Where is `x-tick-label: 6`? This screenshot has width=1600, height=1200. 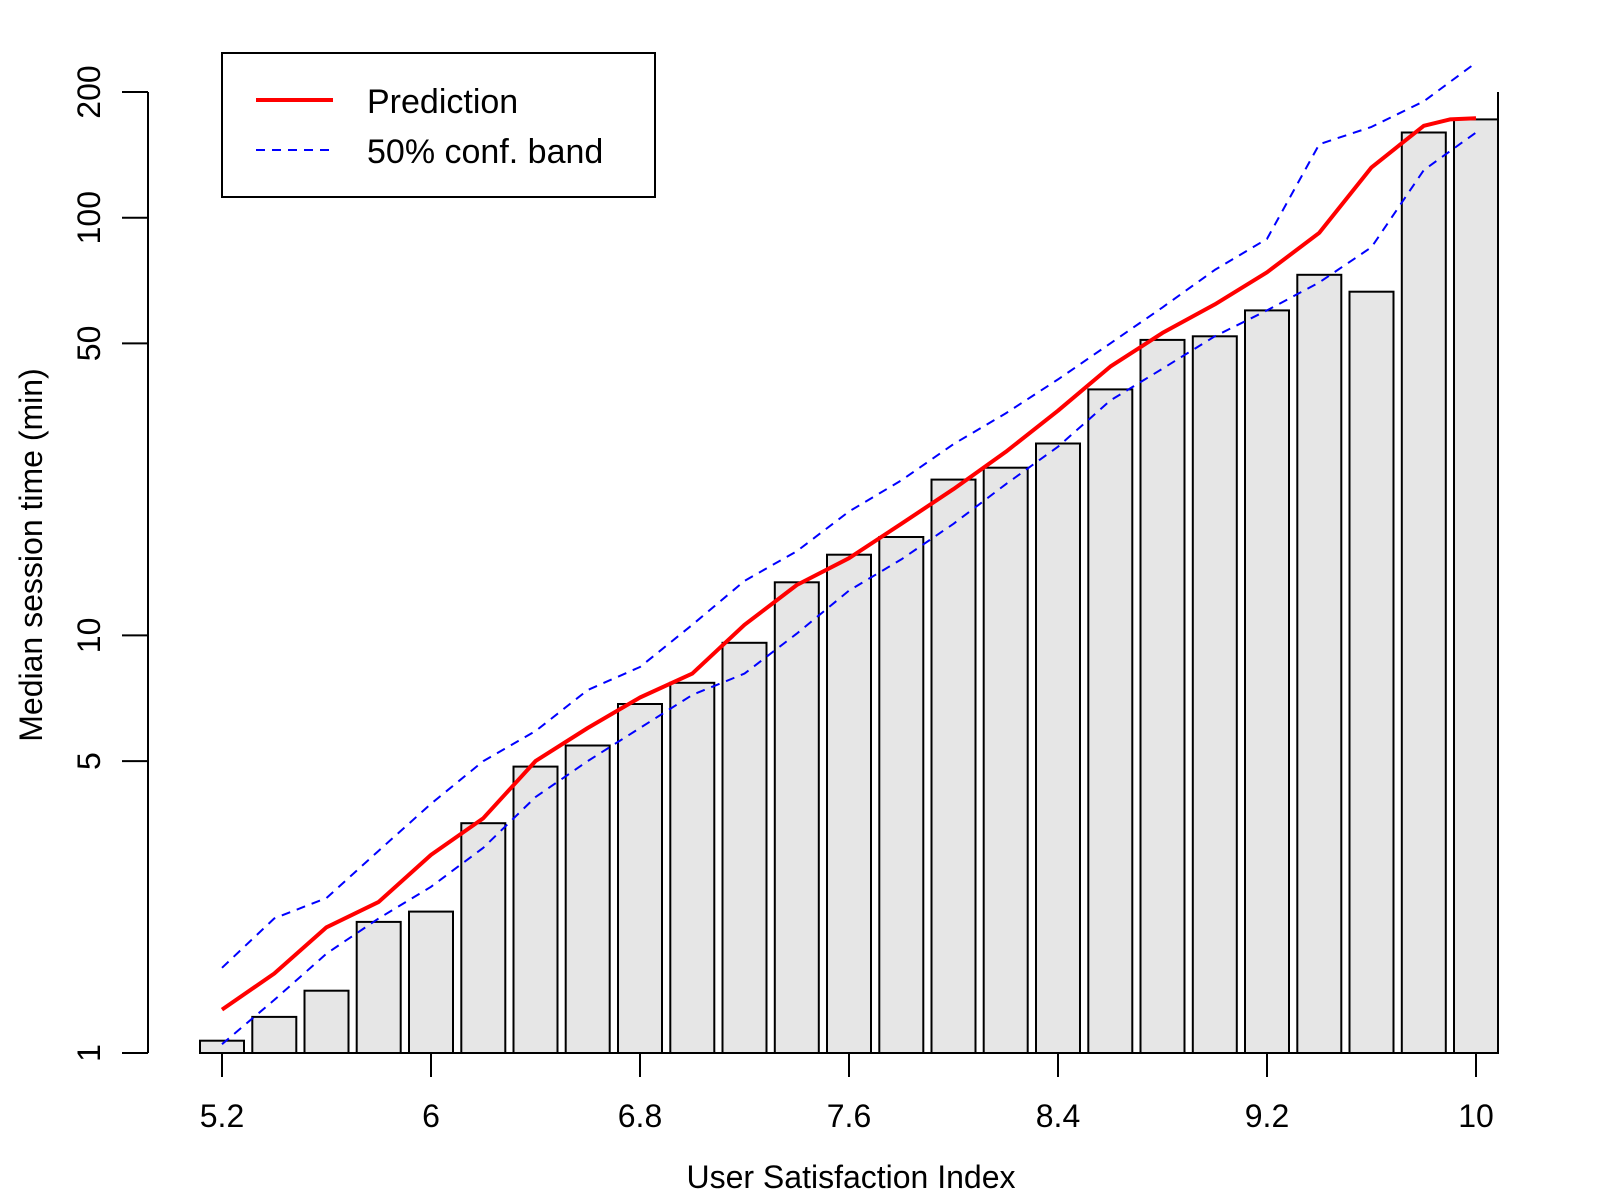 x-tick-label: 6 is located at coordinates (431, 1116).